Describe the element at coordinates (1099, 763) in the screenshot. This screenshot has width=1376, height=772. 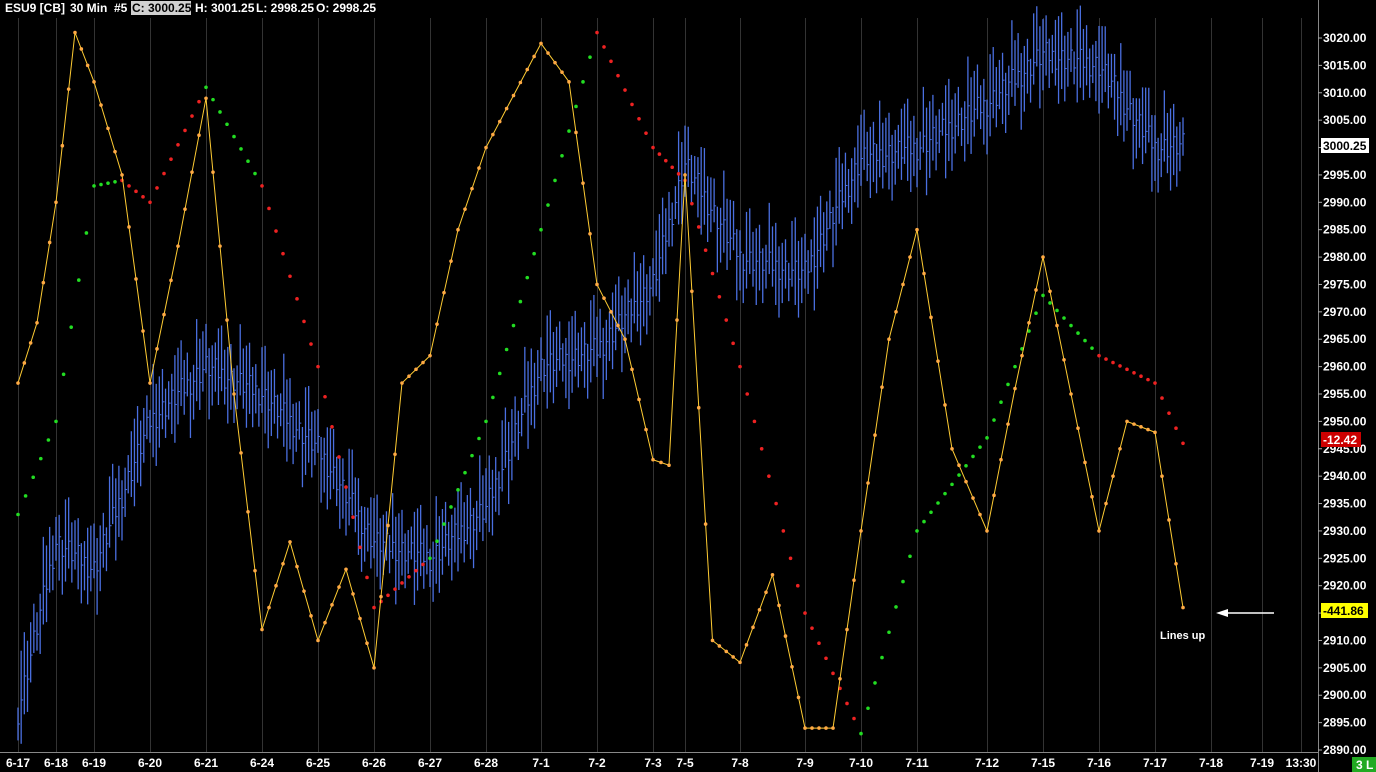
I see `x-tick-label: 7-16` at that location.